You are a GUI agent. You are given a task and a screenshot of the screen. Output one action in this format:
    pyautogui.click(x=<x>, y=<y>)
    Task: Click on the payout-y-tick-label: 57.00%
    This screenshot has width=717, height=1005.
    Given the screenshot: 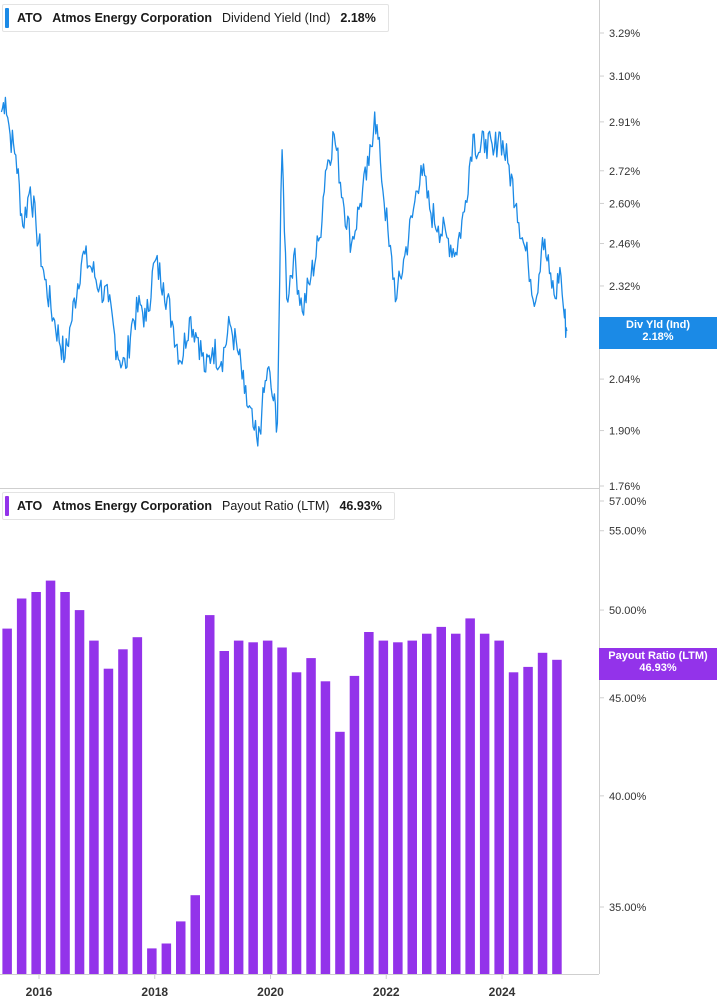 What is the action you would take?
    pyautogui.click(x=628, y=502)
    